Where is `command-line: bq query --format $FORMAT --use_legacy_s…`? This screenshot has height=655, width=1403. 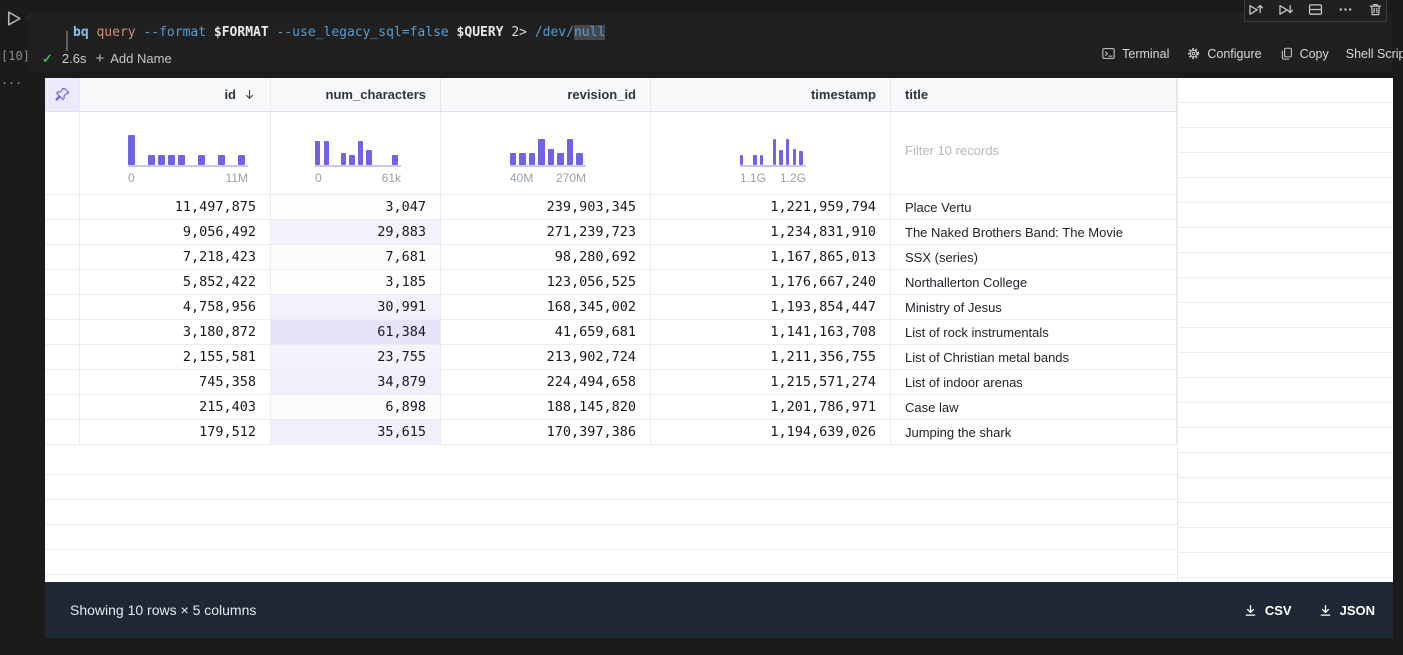 command-line: bq query --format $FORMAT --use_legacy_s… is located at coordinates (710, 36).